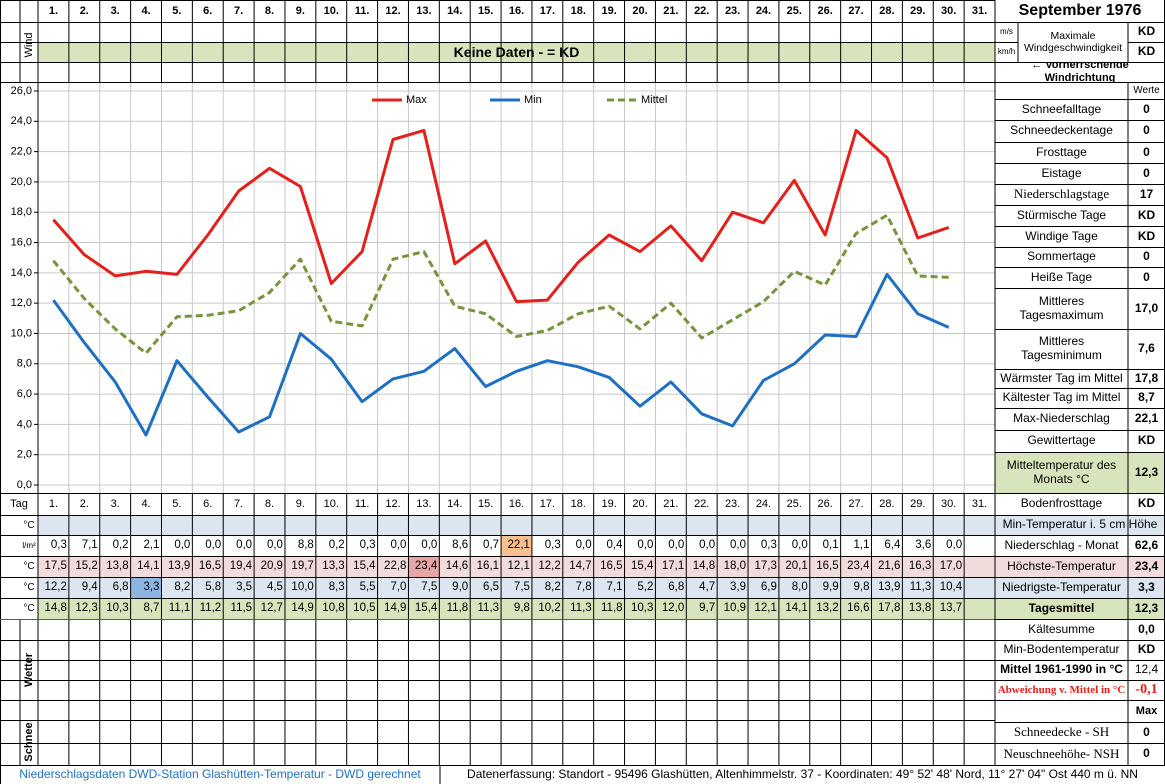  I want to click on table-value: 0,2, so click(336, 544).